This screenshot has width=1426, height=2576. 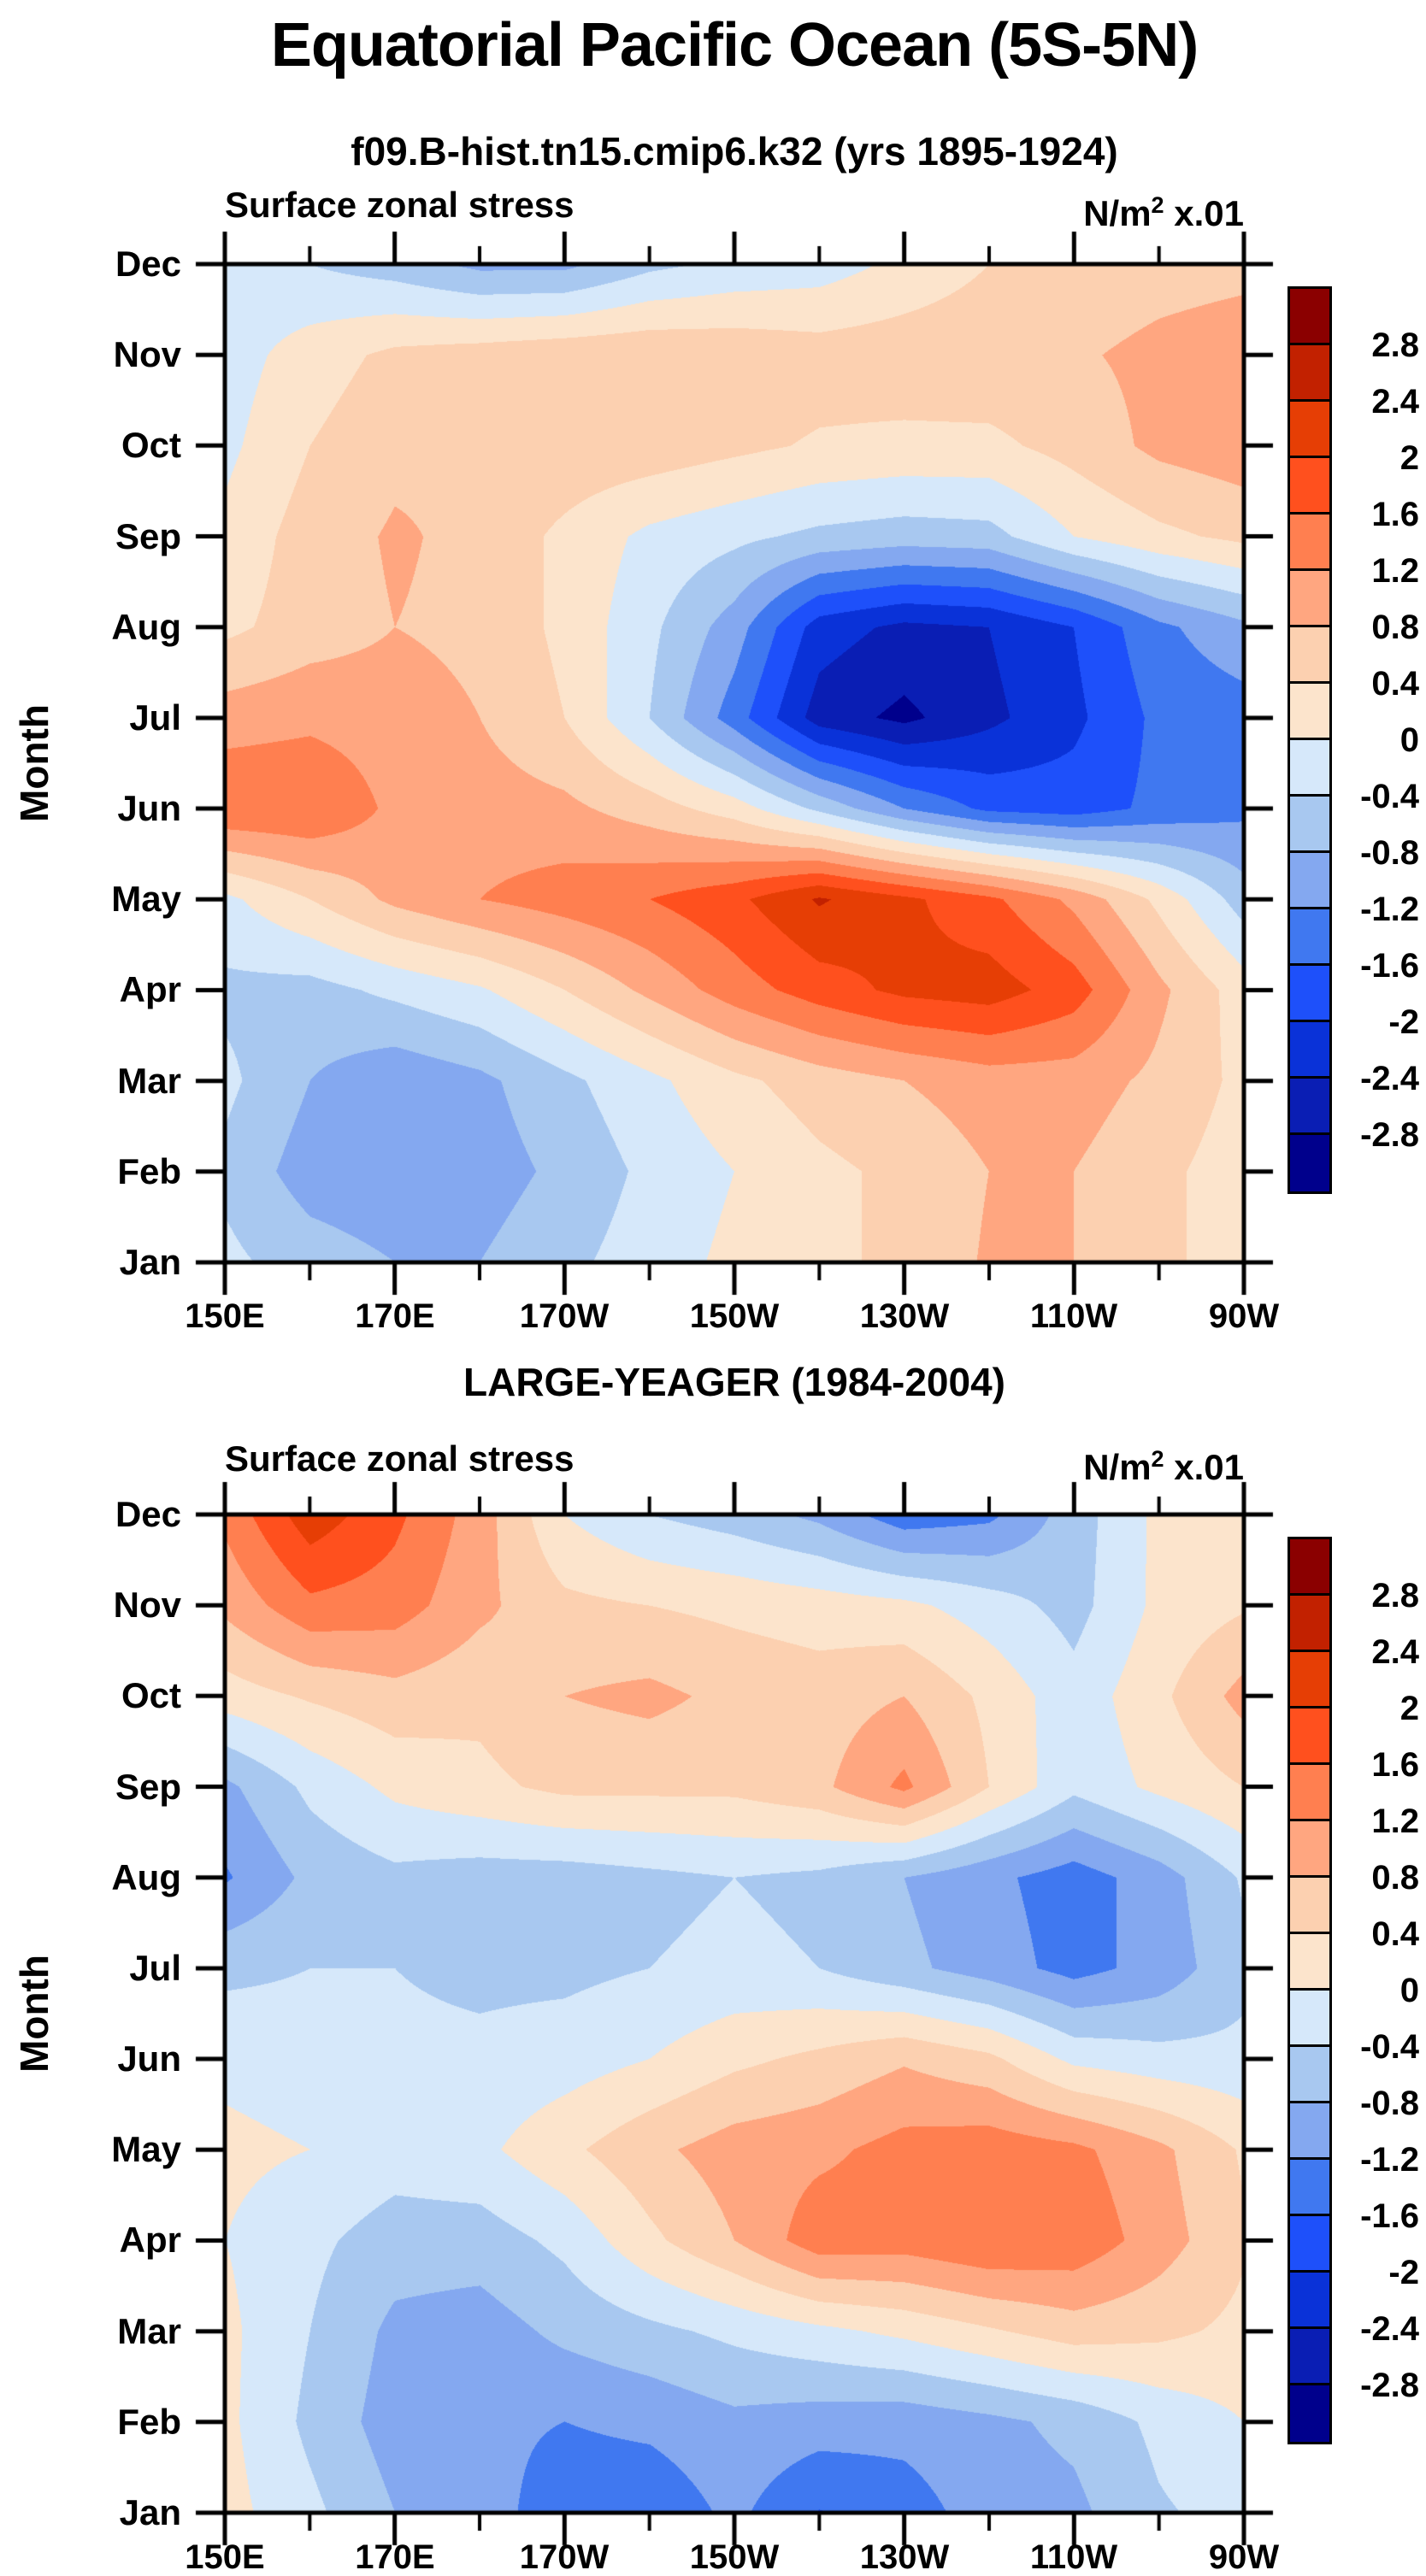 What do you see at coordinates (1158, 205) in the screenshot?
I see `units-sup: 2` at bounding box center [1158, 205].